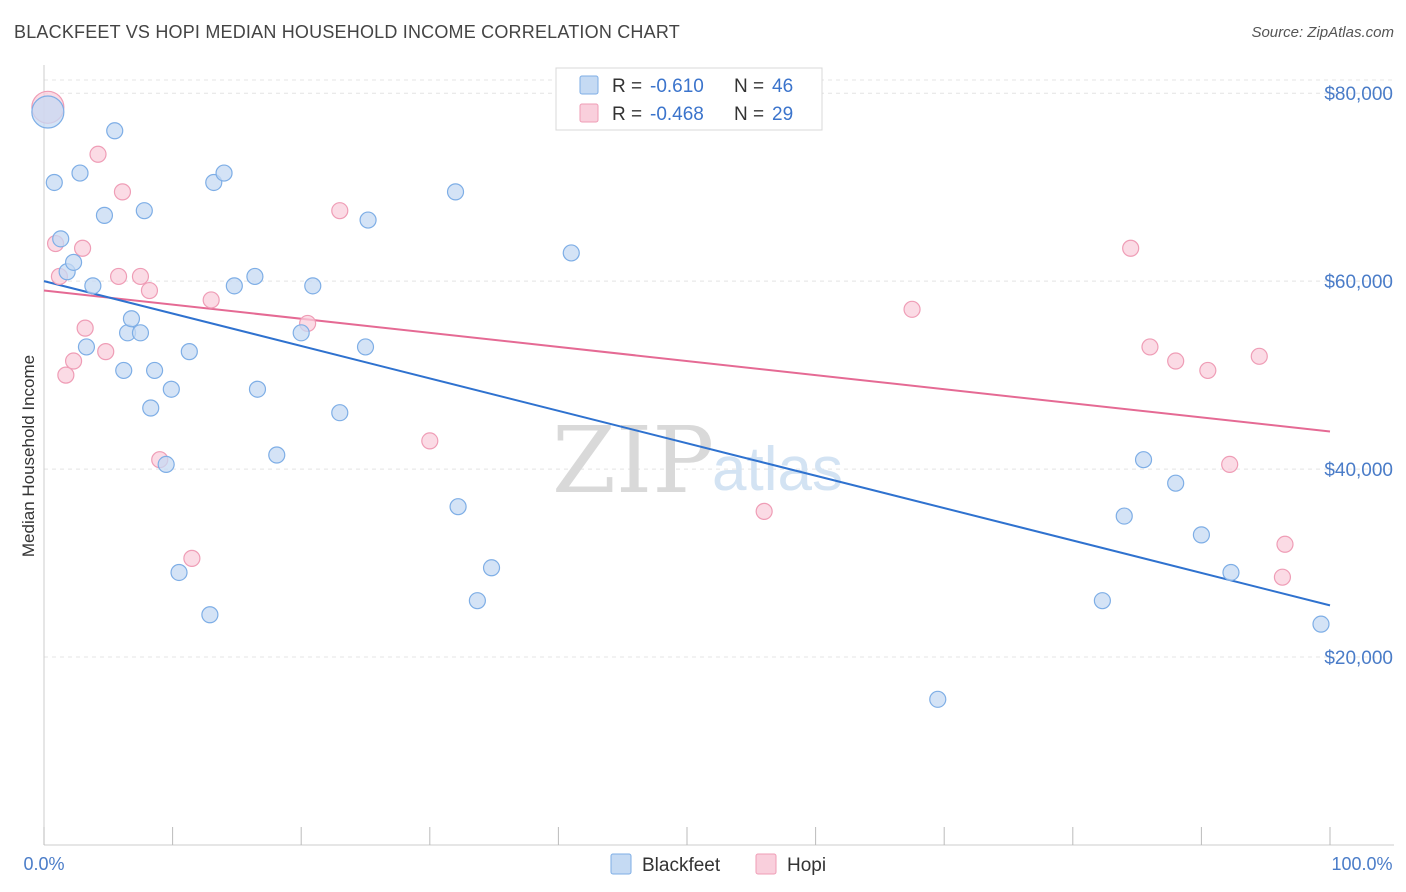 Image resolution: width=1406 pixels, height=892 pixels. I want to click on legend-n-label-hopi: N =, so click(749, 114).